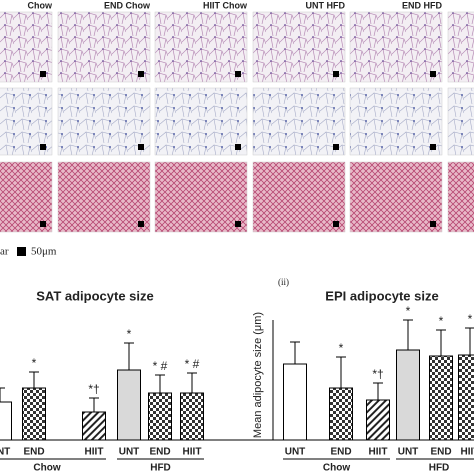 The width and height of the screenshot is (474, 474). What do you see at coordinates (258, 375) in the screenshot?
I see `y-axis-label: Mean adipocyte size (μm)` at bounding box center [258, 375].